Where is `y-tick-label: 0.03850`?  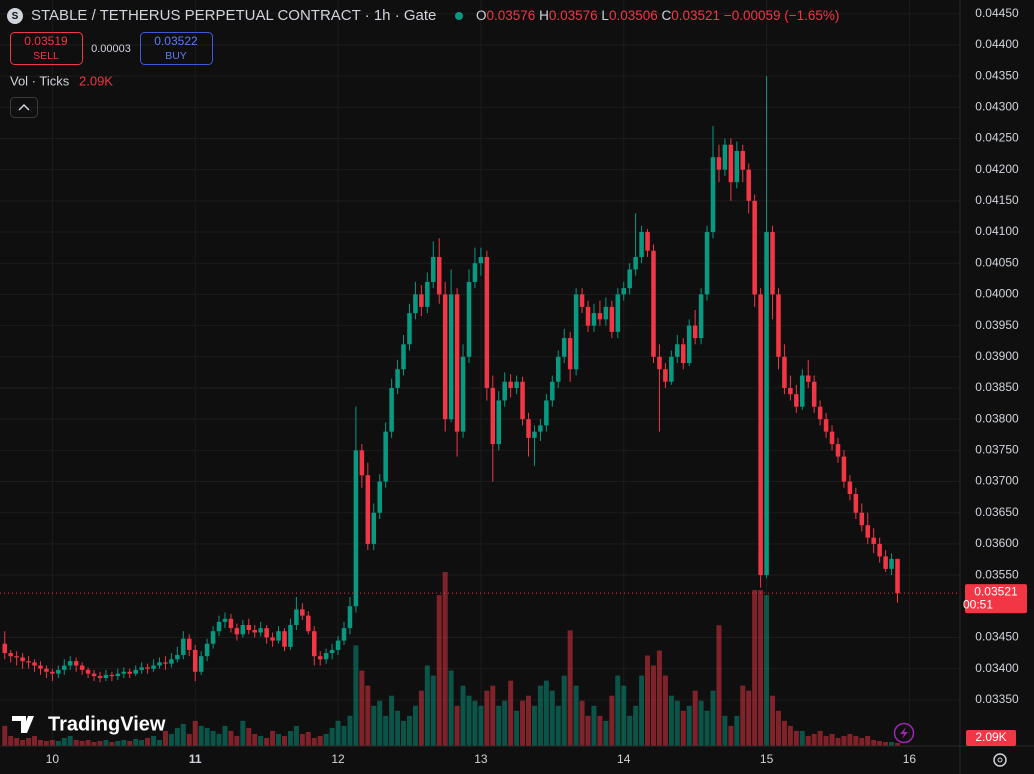
y-tick-label: 0.03850 is located at coordinates (997, 387).